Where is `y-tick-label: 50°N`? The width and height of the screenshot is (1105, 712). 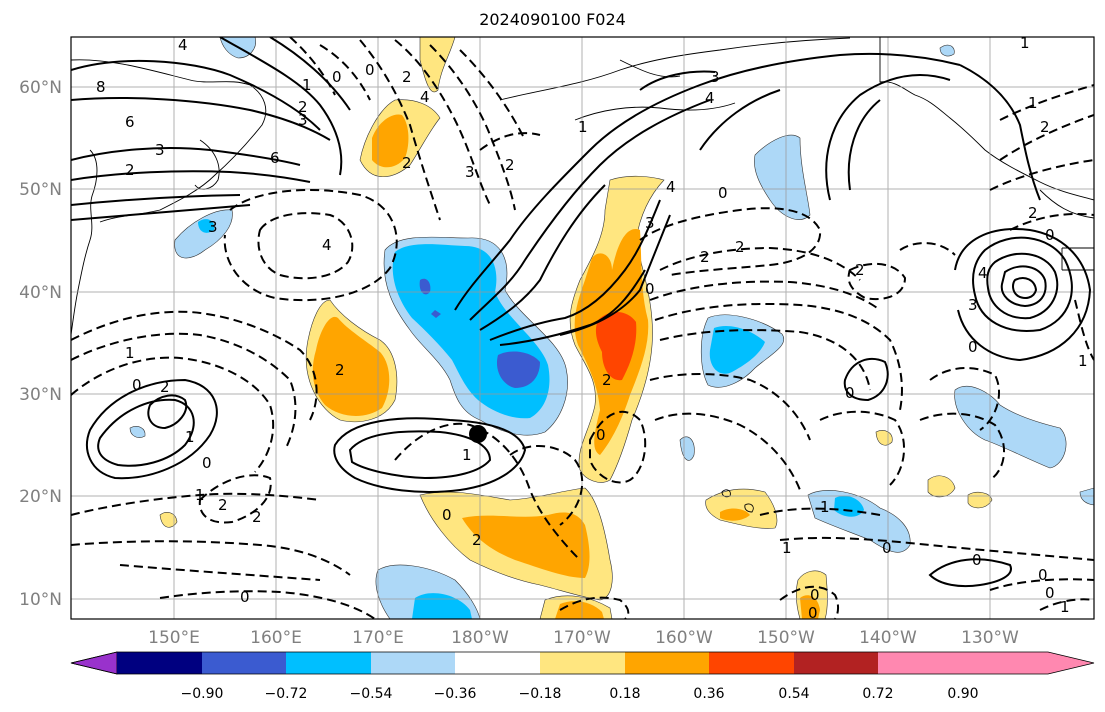 y-tick-label: 50°N is located at coordinates (40, 190).